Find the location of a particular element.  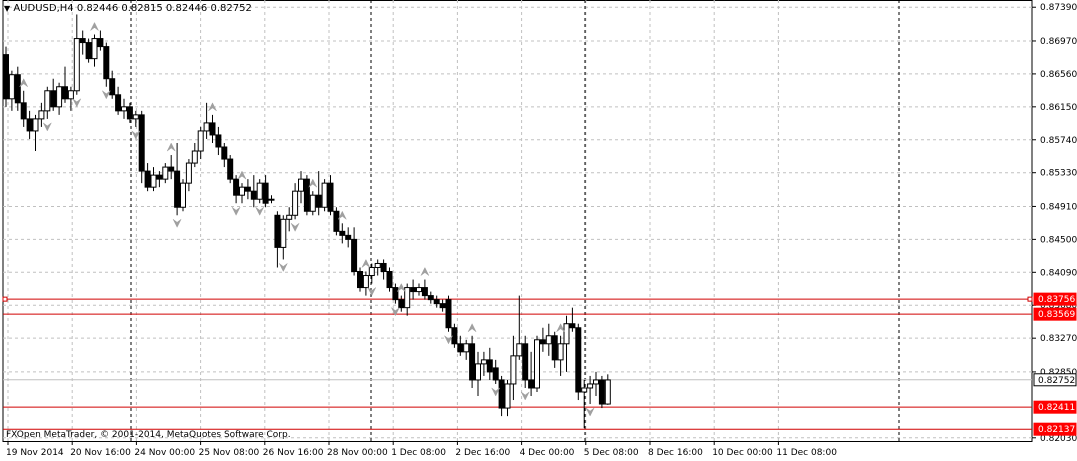

chart-menu-triangle-icon: ▼ is located at coordinates (7, 8).